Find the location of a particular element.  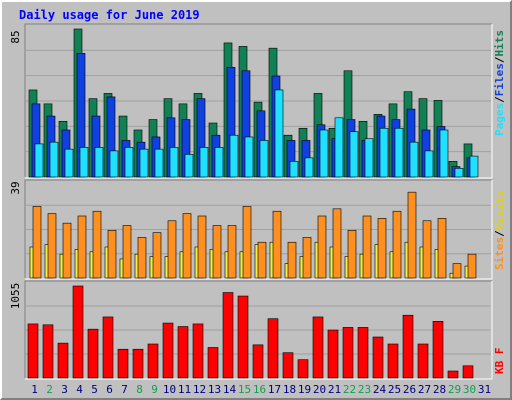

x-tick-label-19: 19 is located at coordinates (304, 389).